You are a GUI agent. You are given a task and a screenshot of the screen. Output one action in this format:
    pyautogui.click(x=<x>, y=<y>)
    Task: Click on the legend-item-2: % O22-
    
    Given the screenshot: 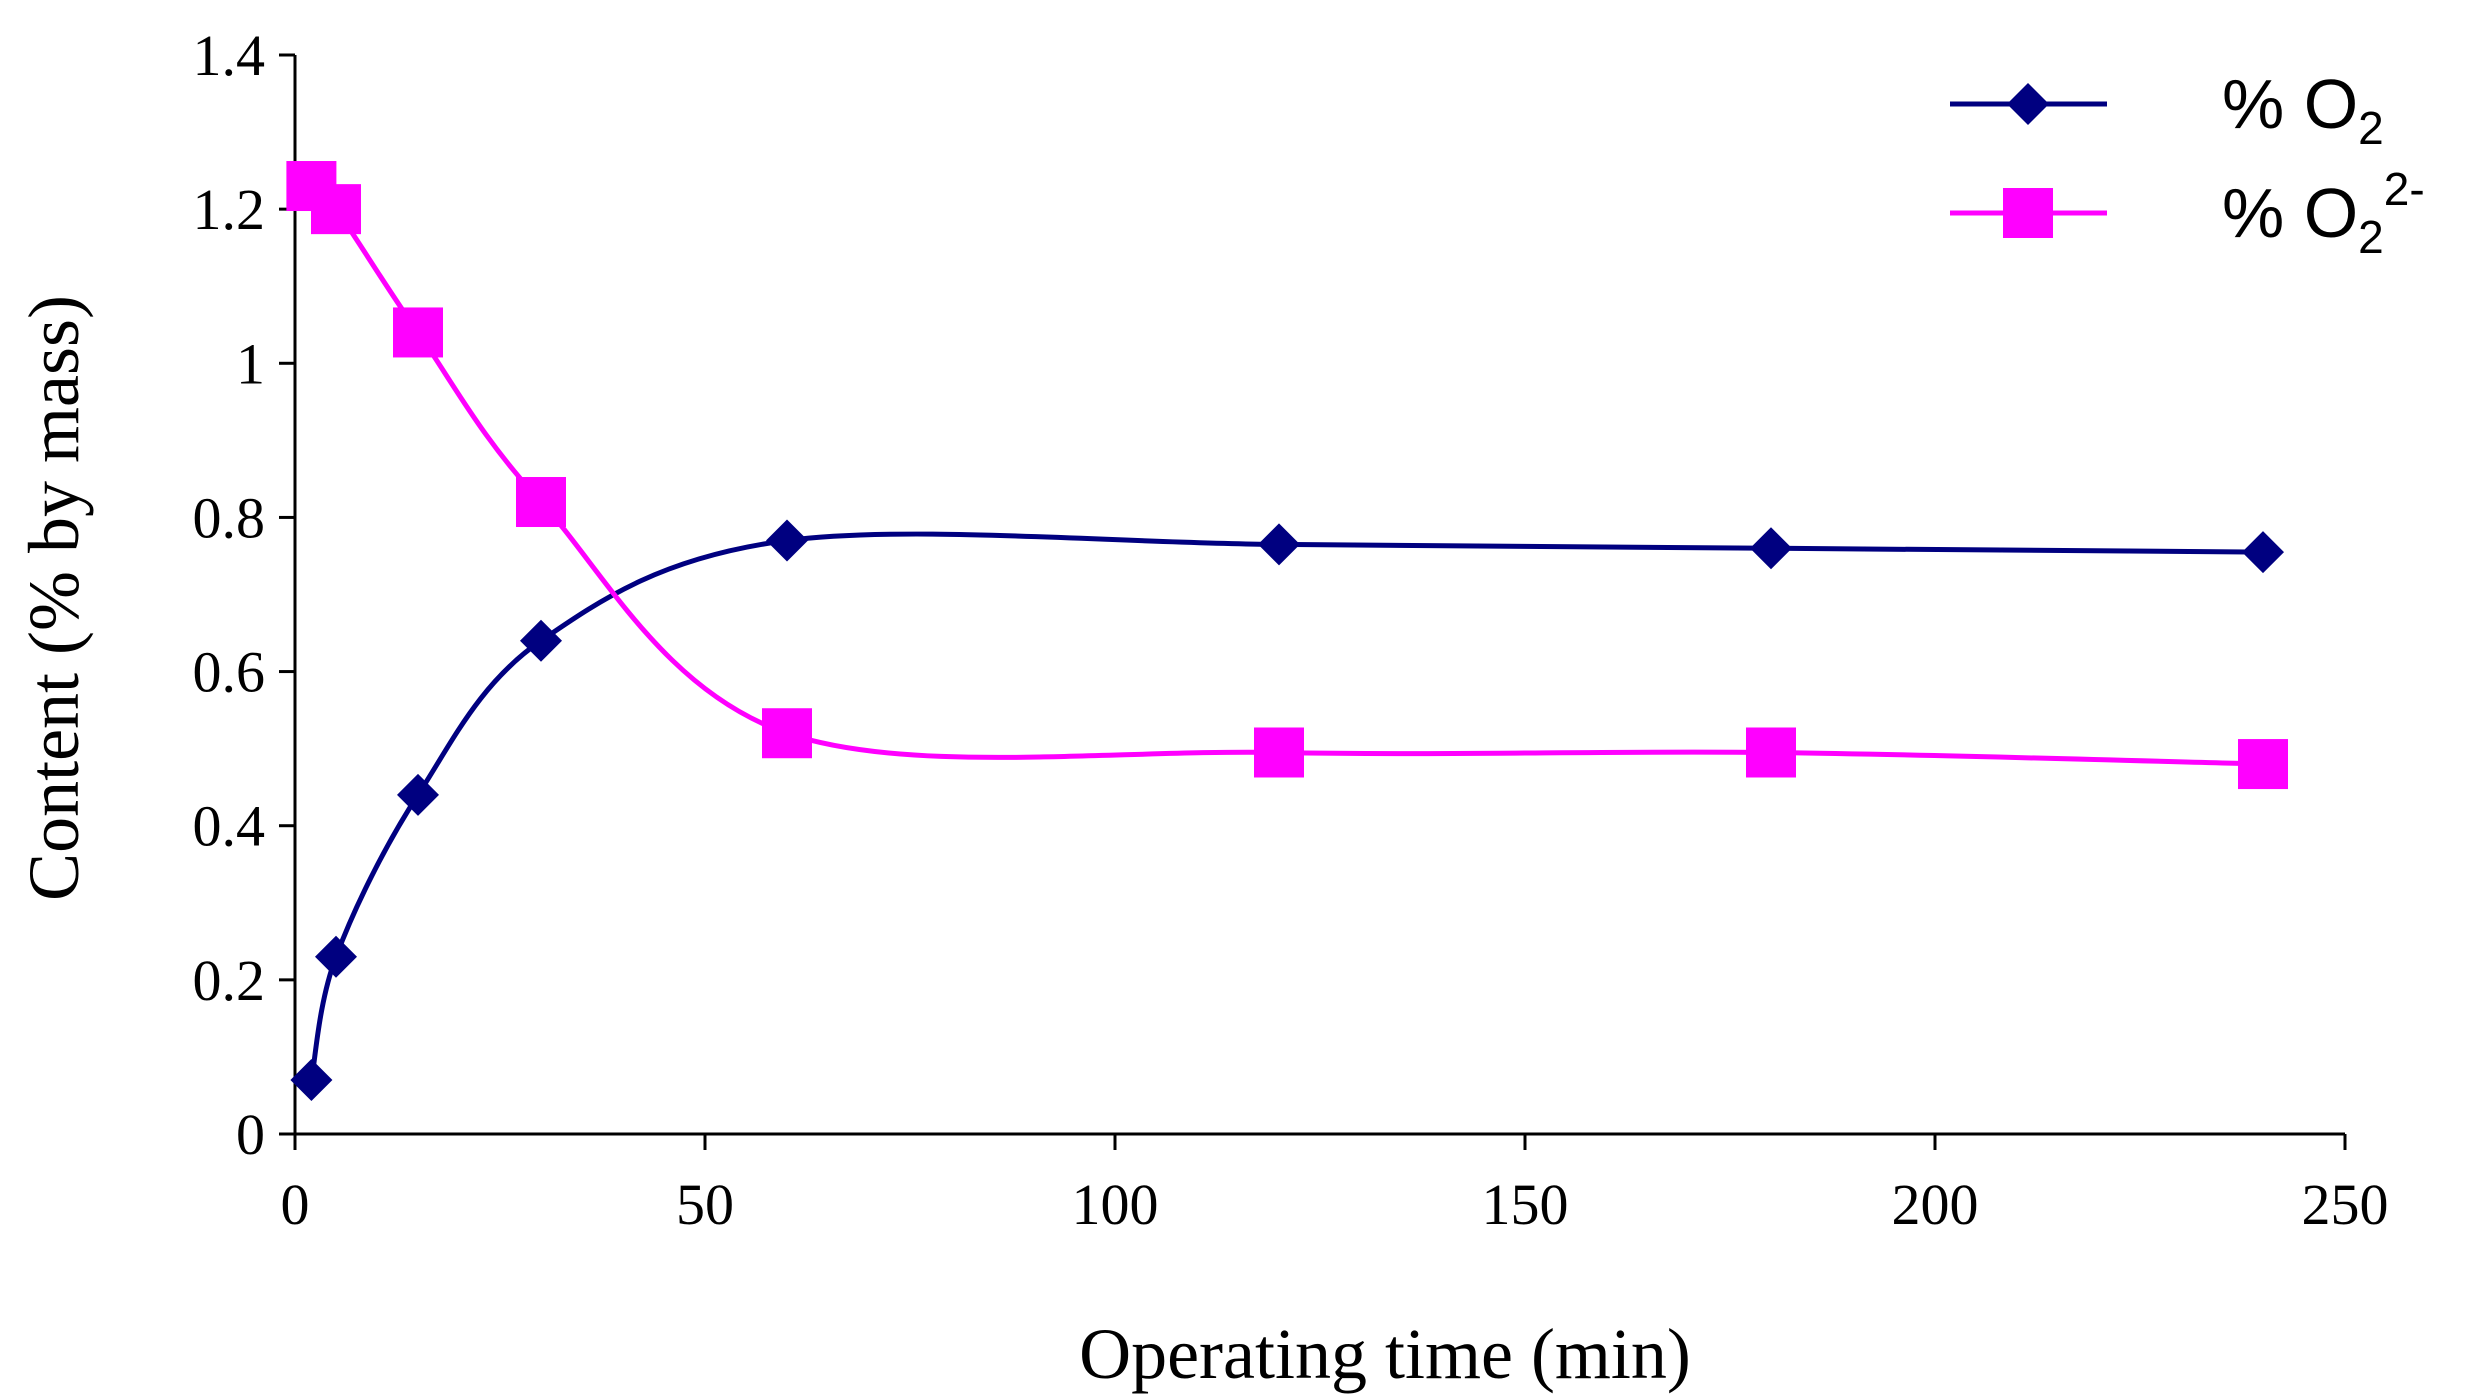 What is the action you would take?
    pyautogui.click(x=2187, y=213)
    